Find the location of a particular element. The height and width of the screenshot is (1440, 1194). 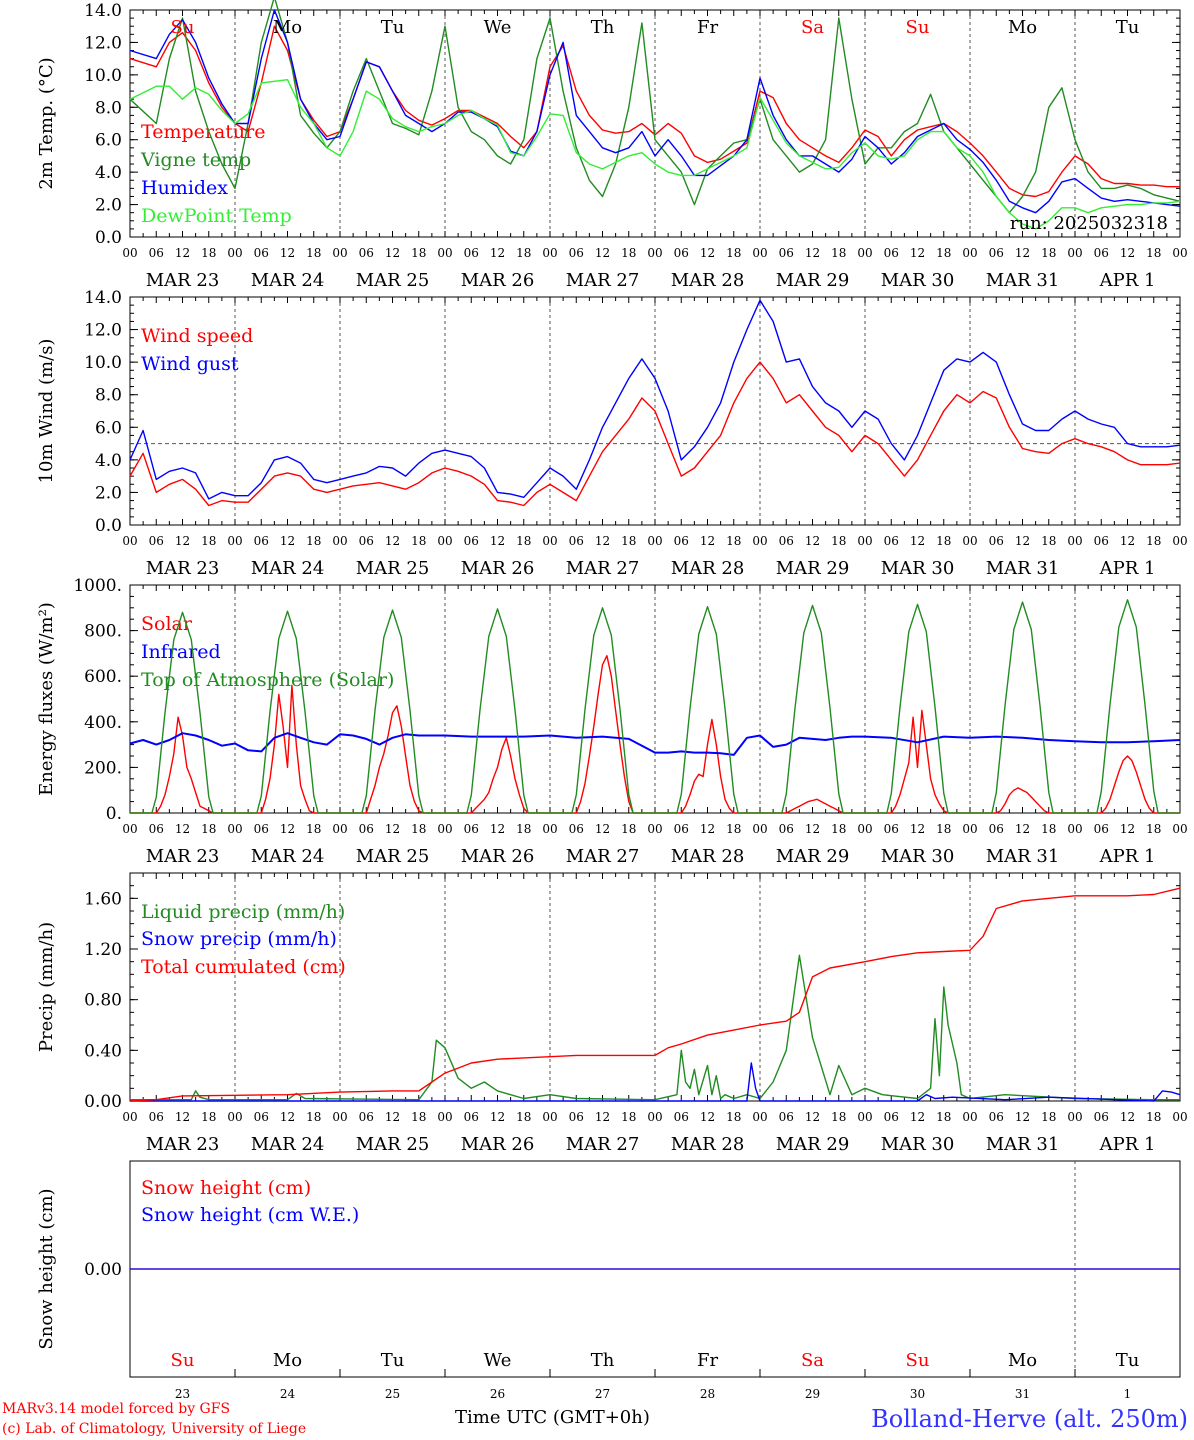

bottom-day-number: 24 is located at coordinates (288, 1394).